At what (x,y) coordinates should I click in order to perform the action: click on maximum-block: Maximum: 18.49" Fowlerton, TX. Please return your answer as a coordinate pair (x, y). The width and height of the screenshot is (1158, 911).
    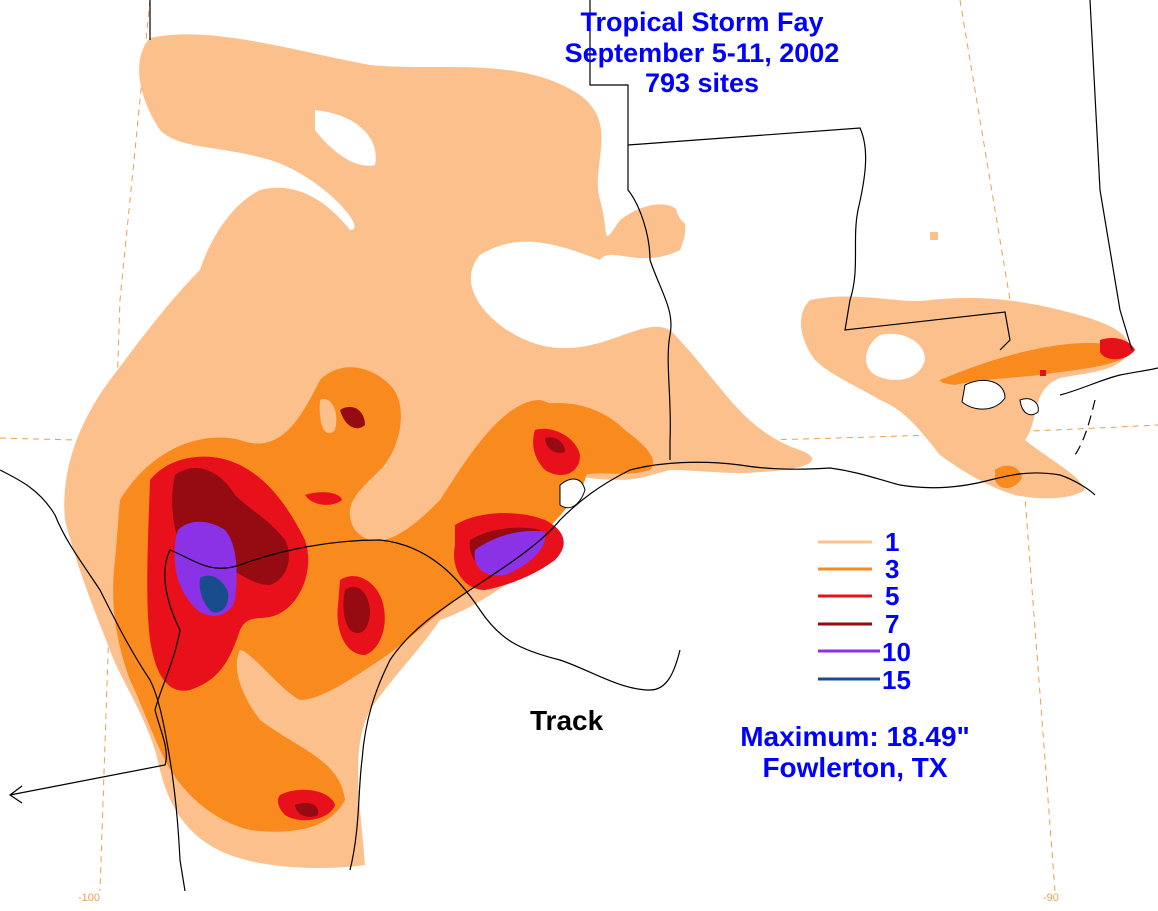
    Looking at the image, I should click on (855, 752).